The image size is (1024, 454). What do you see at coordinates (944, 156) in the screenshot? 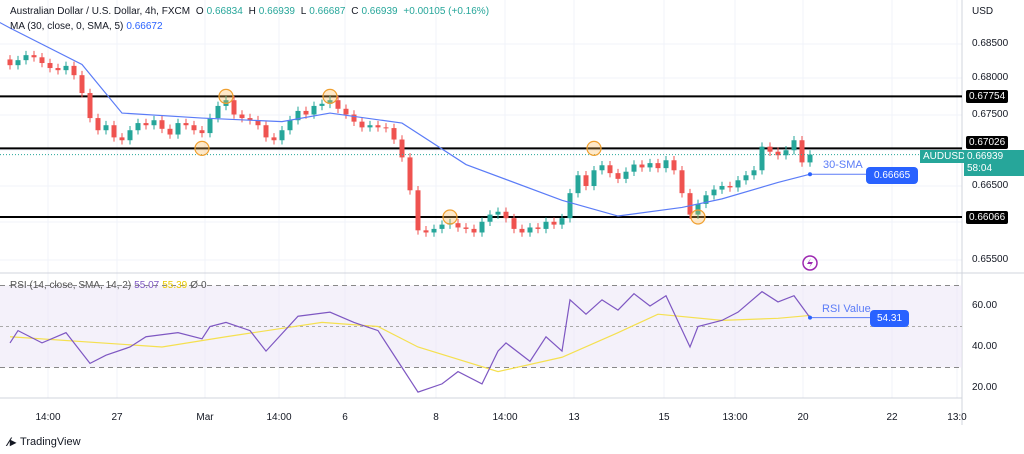
I see `symbol-tag: AUDUSD` at bounding box center [944, 156].